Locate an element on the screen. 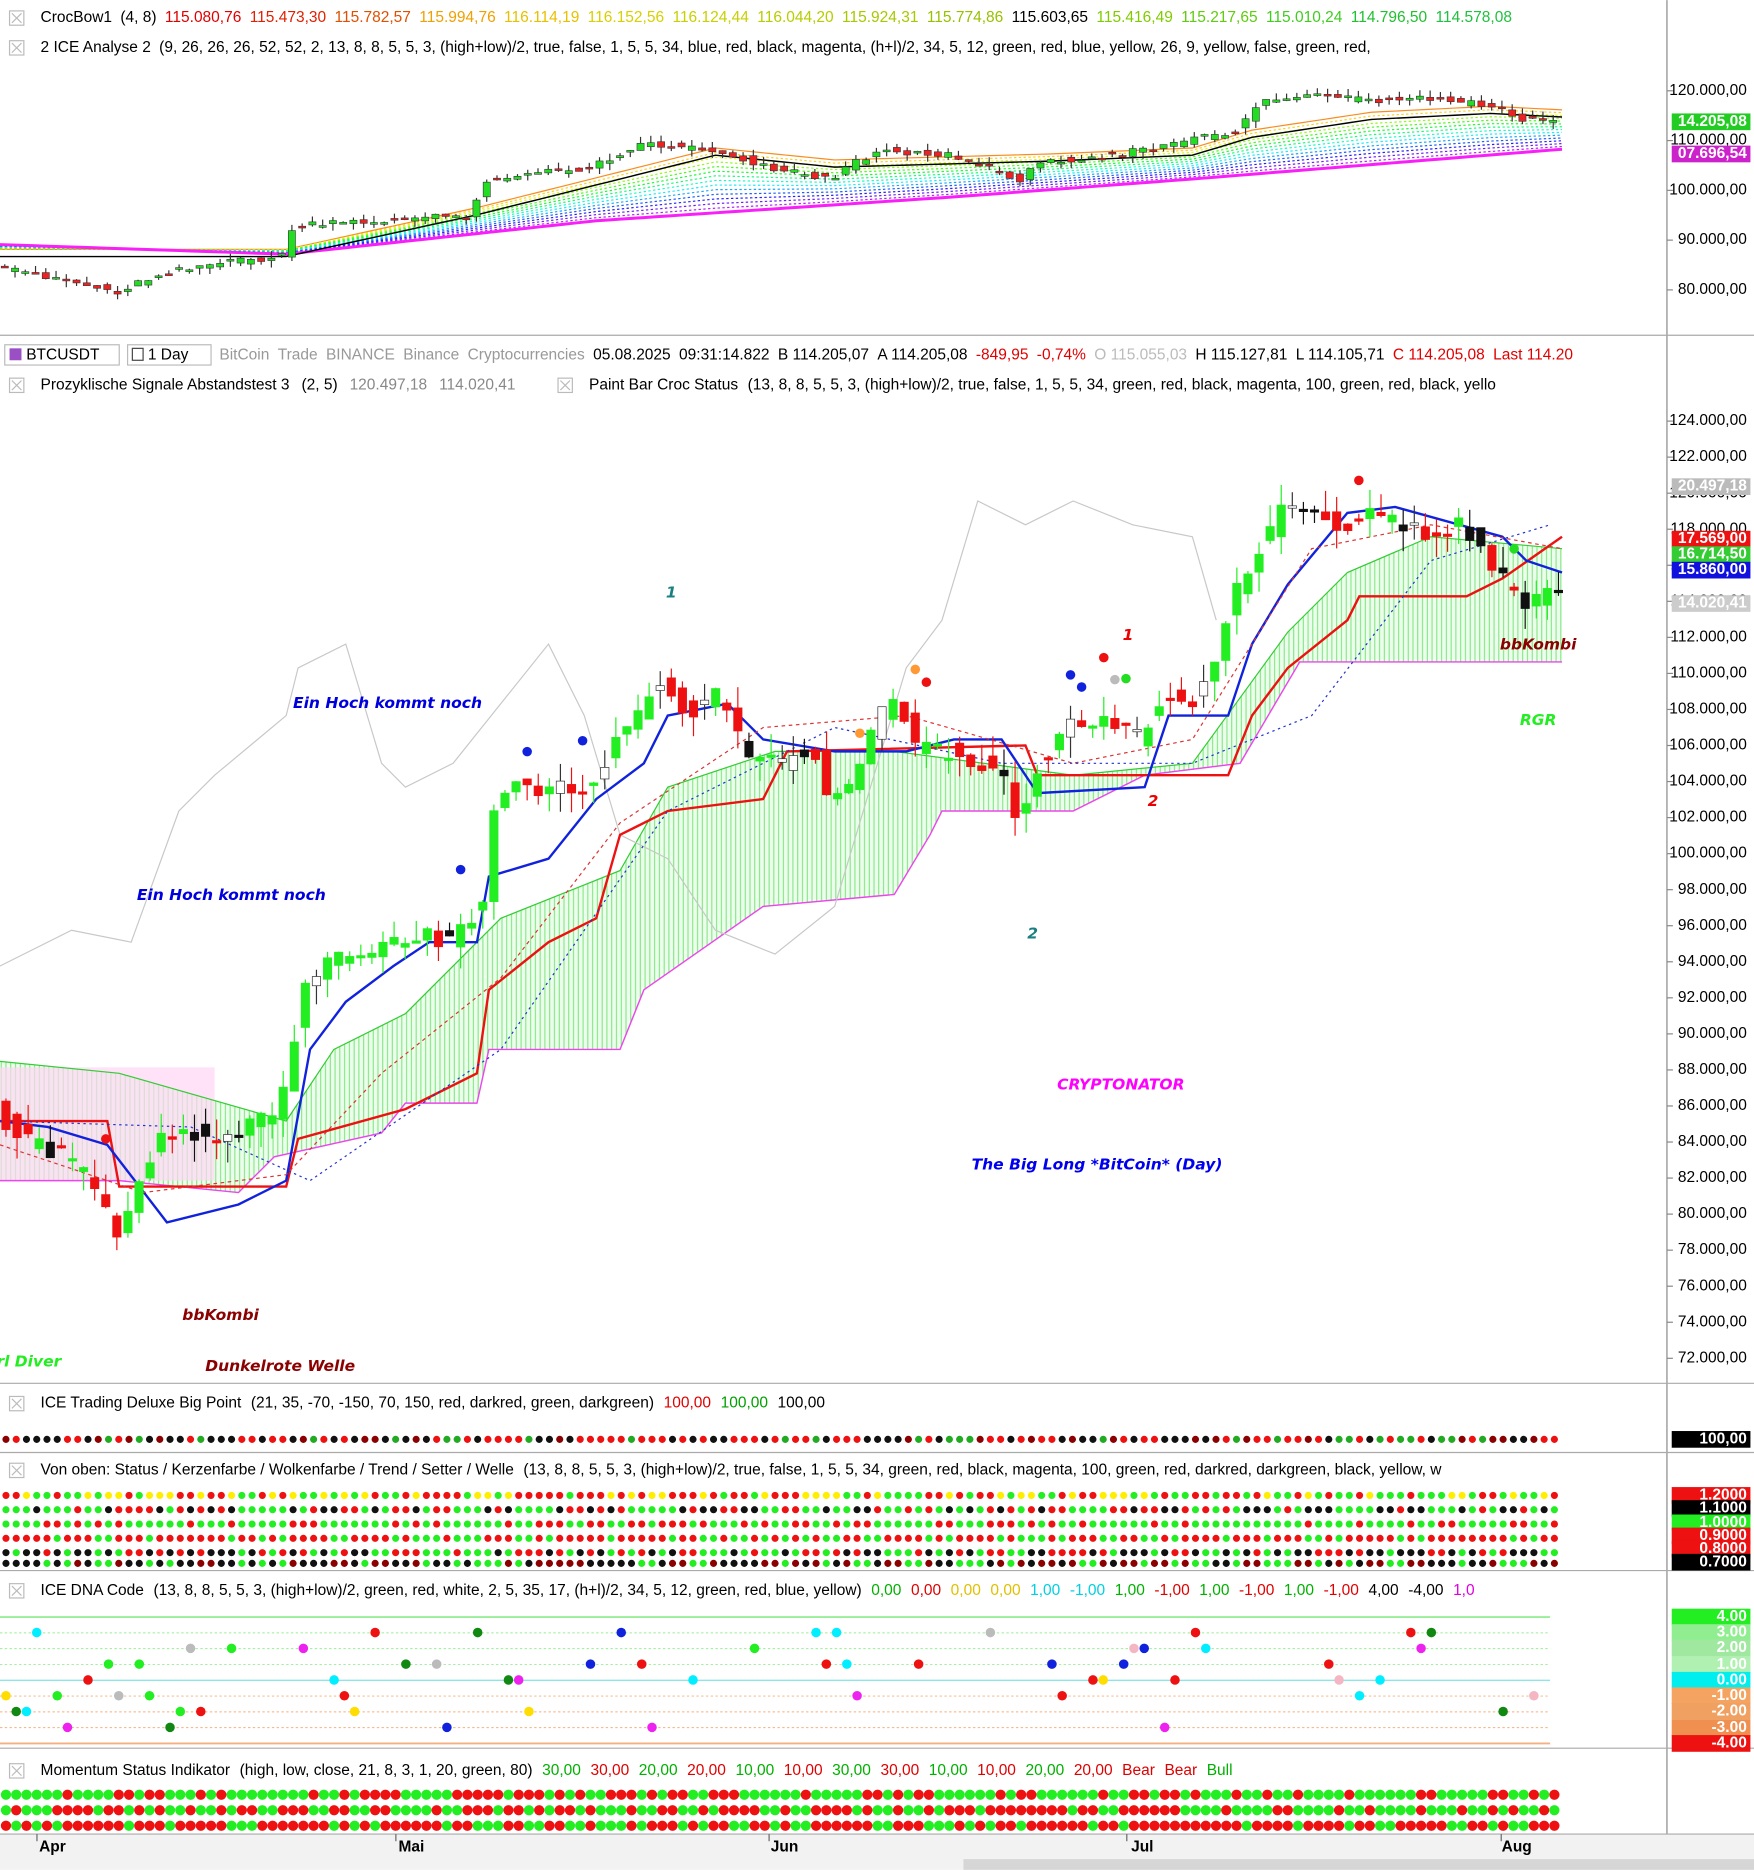 The width and height of the screenshot is (1754, 1870). annotation: rl Diver is located at coordinates (31, 1361).